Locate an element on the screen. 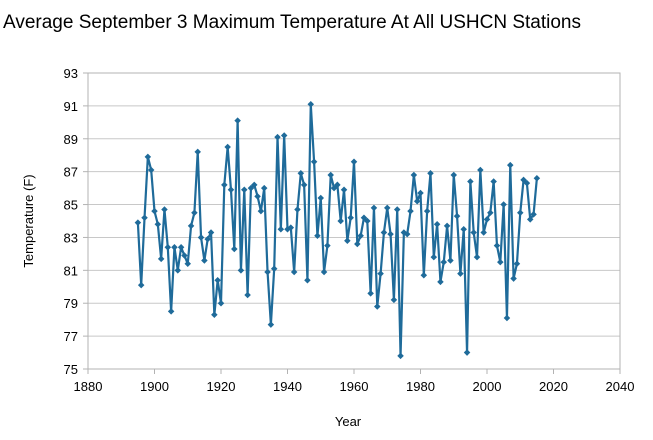 The image size is (653, 440). y-tick-label: 85 is located at coordinates (71, 205).